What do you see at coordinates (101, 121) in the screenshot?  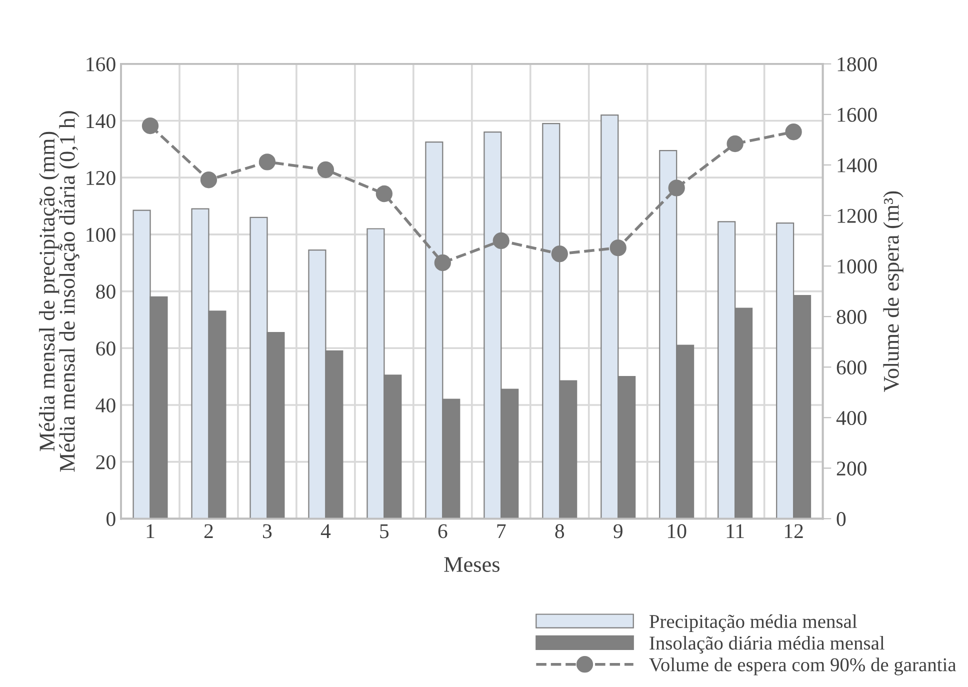 I see `y-tick-label: 140` at bounding box center [101, 121].